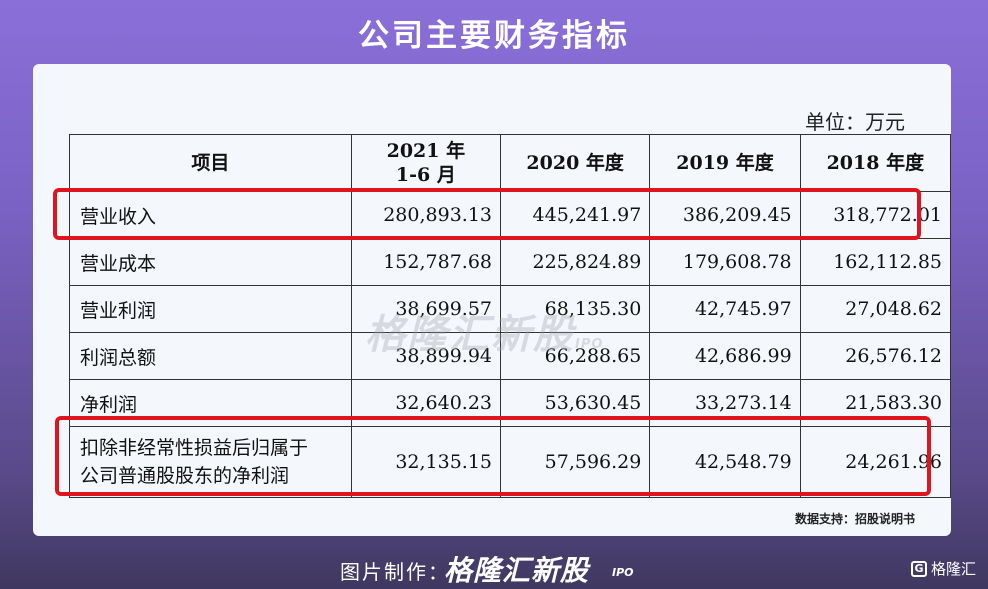 The image size is (988, 589). I want to click on corner-logo-text: 格隆汇, so click(953, 569).